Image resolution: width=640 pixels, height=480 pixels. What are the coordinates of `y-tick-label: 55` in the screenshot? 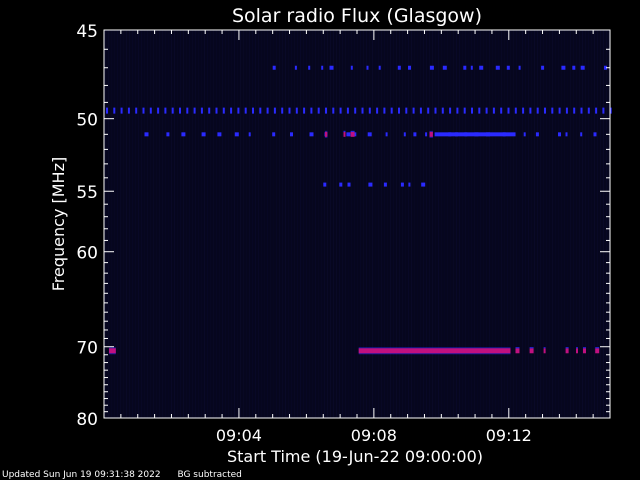 It's located at (87, 193).